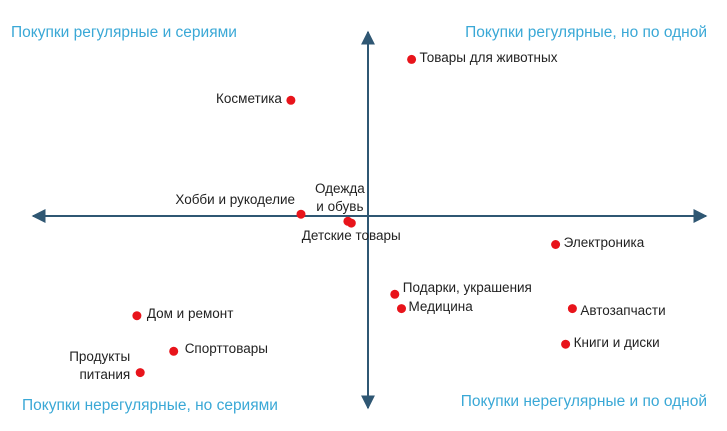  What do you see at coordinates (124, 32) in the screenshot?
I see `quadrant-label-top-left: Покупки регулярные и сериями` at bounding box center [124, 32].